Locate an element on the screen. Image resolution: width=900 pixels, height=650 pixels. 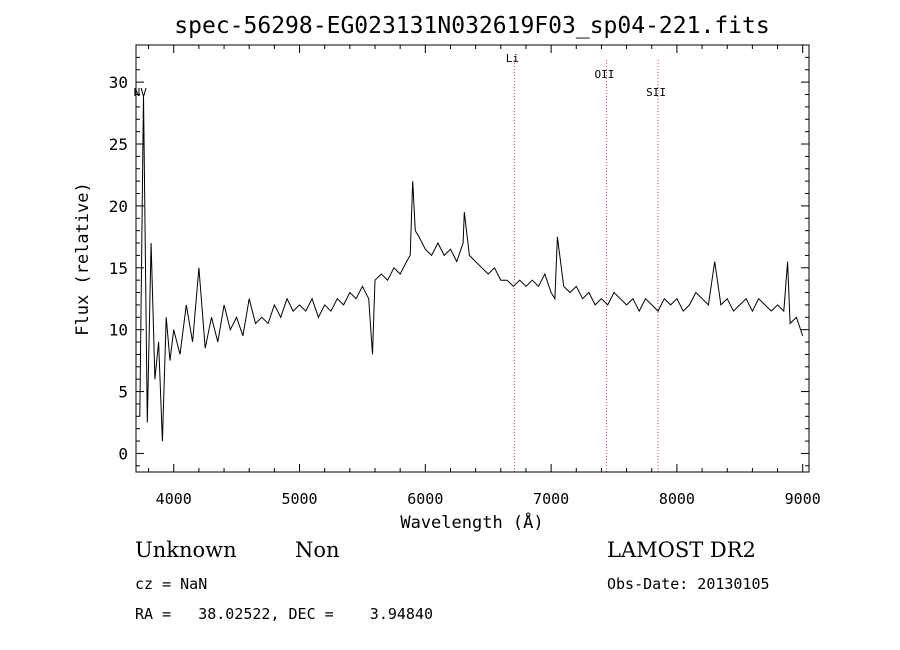
x-tick-label: 7000 is located at coordinates (551, 499).